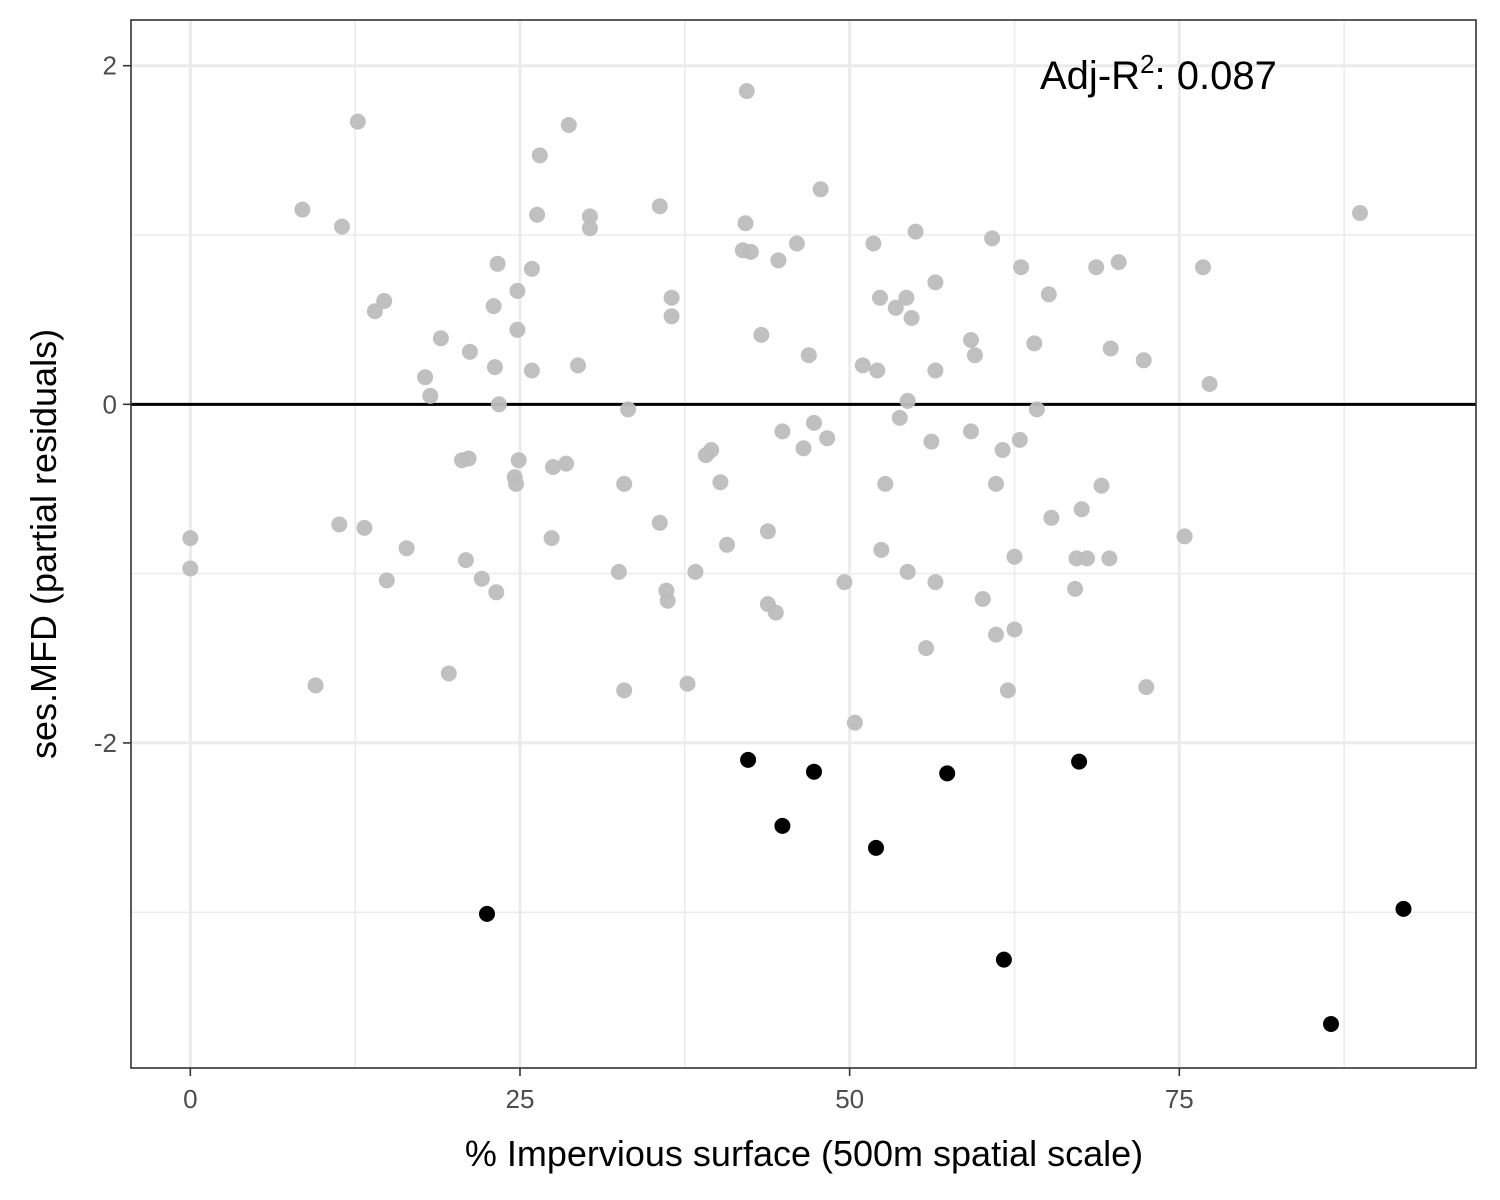 Image resolution: width=1500 pixels, height=1200 pixels. What do you see at coordinates (849, 1099) in the screenshot?
I see `x-tick-label: 50` at bounding box center [849, 1099].